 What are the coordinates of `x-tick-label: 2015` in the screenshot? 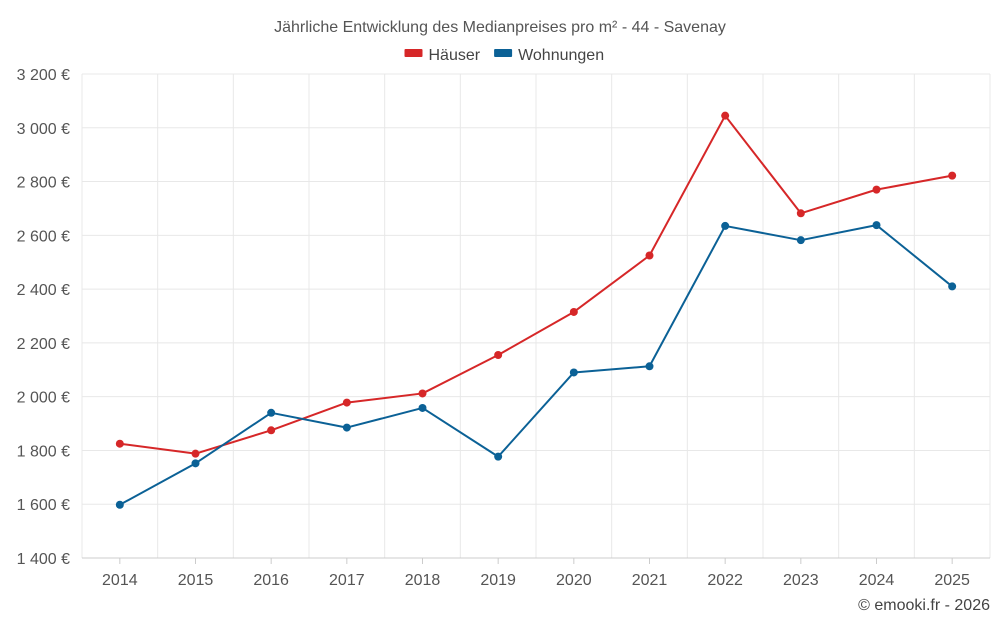 It's located at (196, 580).